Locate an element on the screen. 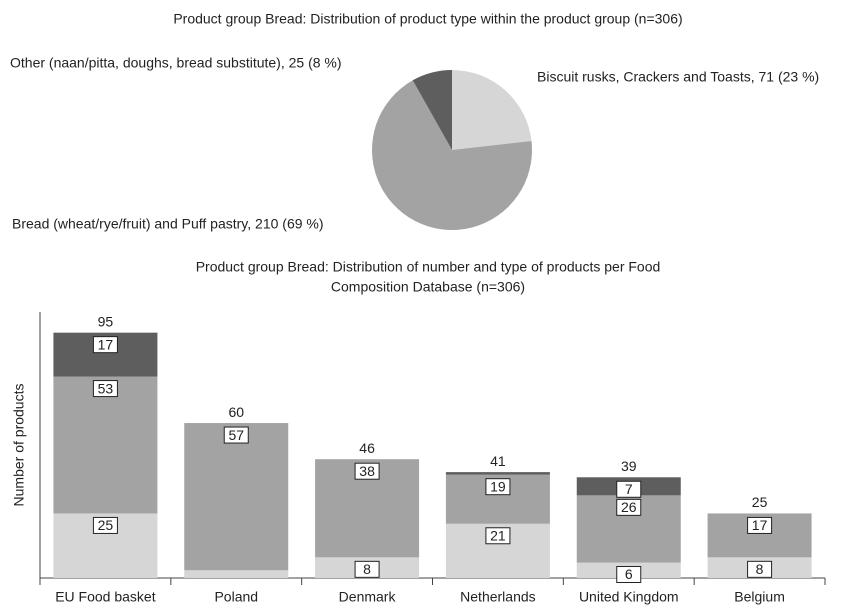 Image resolution: width=857 pixels, height=609 pixels. x-tick-label: Netherlands is located at coordinates (498, 597).